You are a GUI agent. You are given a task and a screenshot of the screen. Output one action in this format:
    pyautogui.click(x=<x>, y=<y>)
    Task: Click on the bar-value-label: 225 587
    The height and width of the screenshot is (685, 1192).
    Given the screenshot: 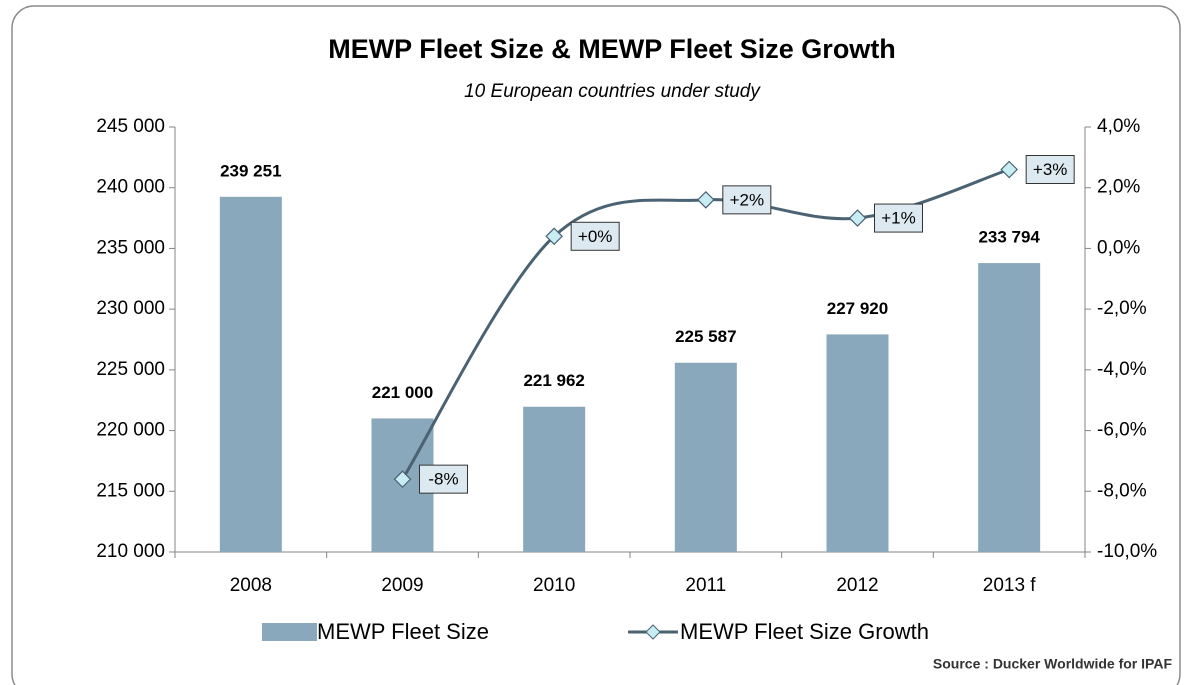 What is the action you would take?
    pyautogui.click(x=705, y=336)
    